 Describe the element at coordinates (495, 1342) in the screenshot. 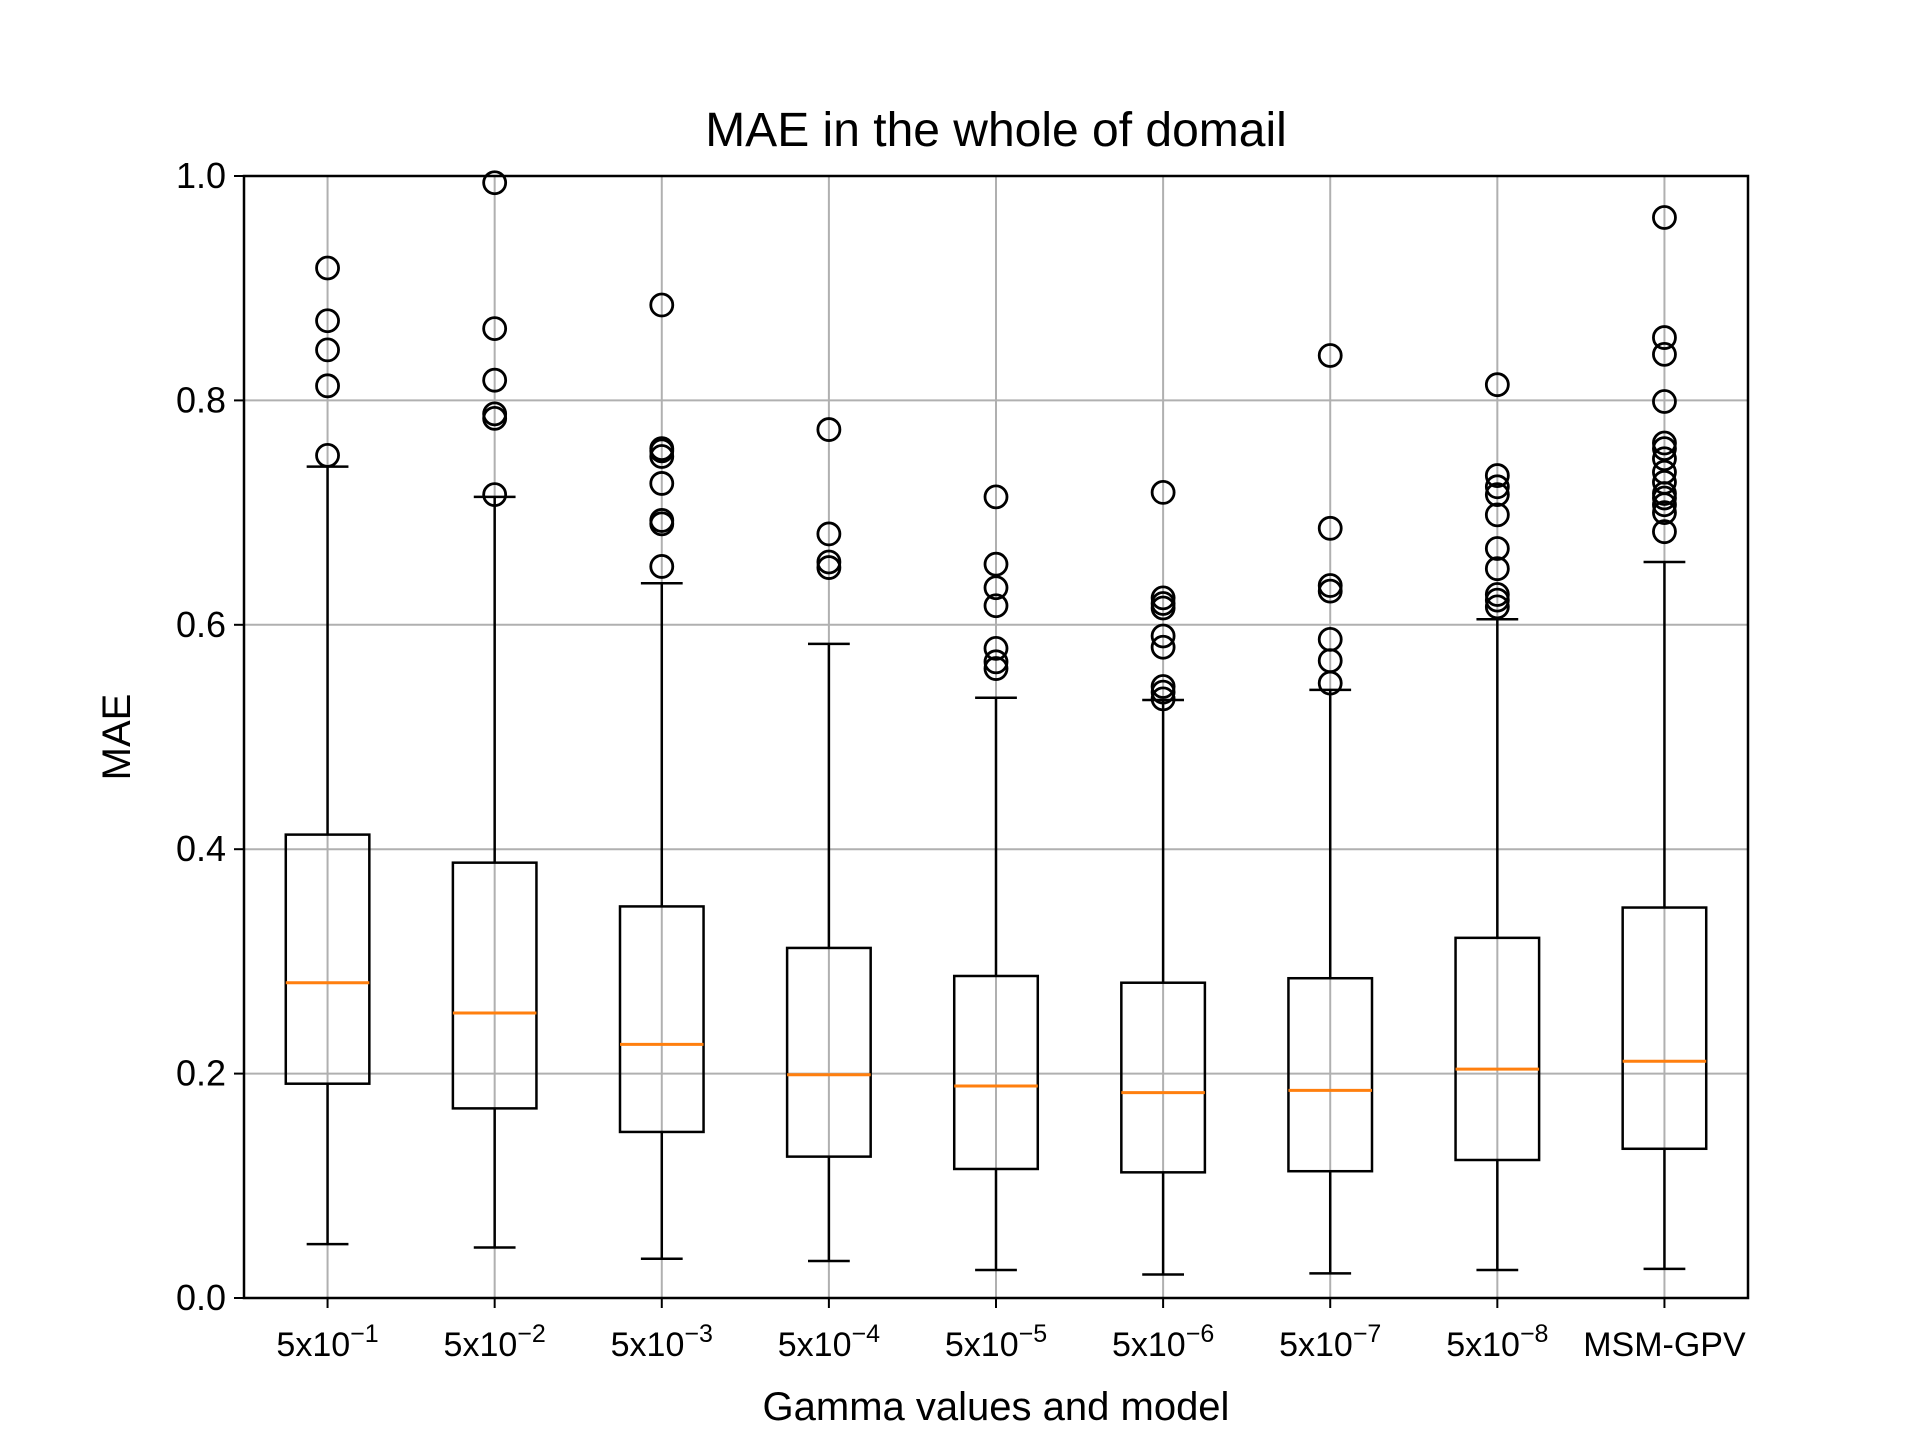

I see `x-tick-label: 5x10⁻²` at that location.